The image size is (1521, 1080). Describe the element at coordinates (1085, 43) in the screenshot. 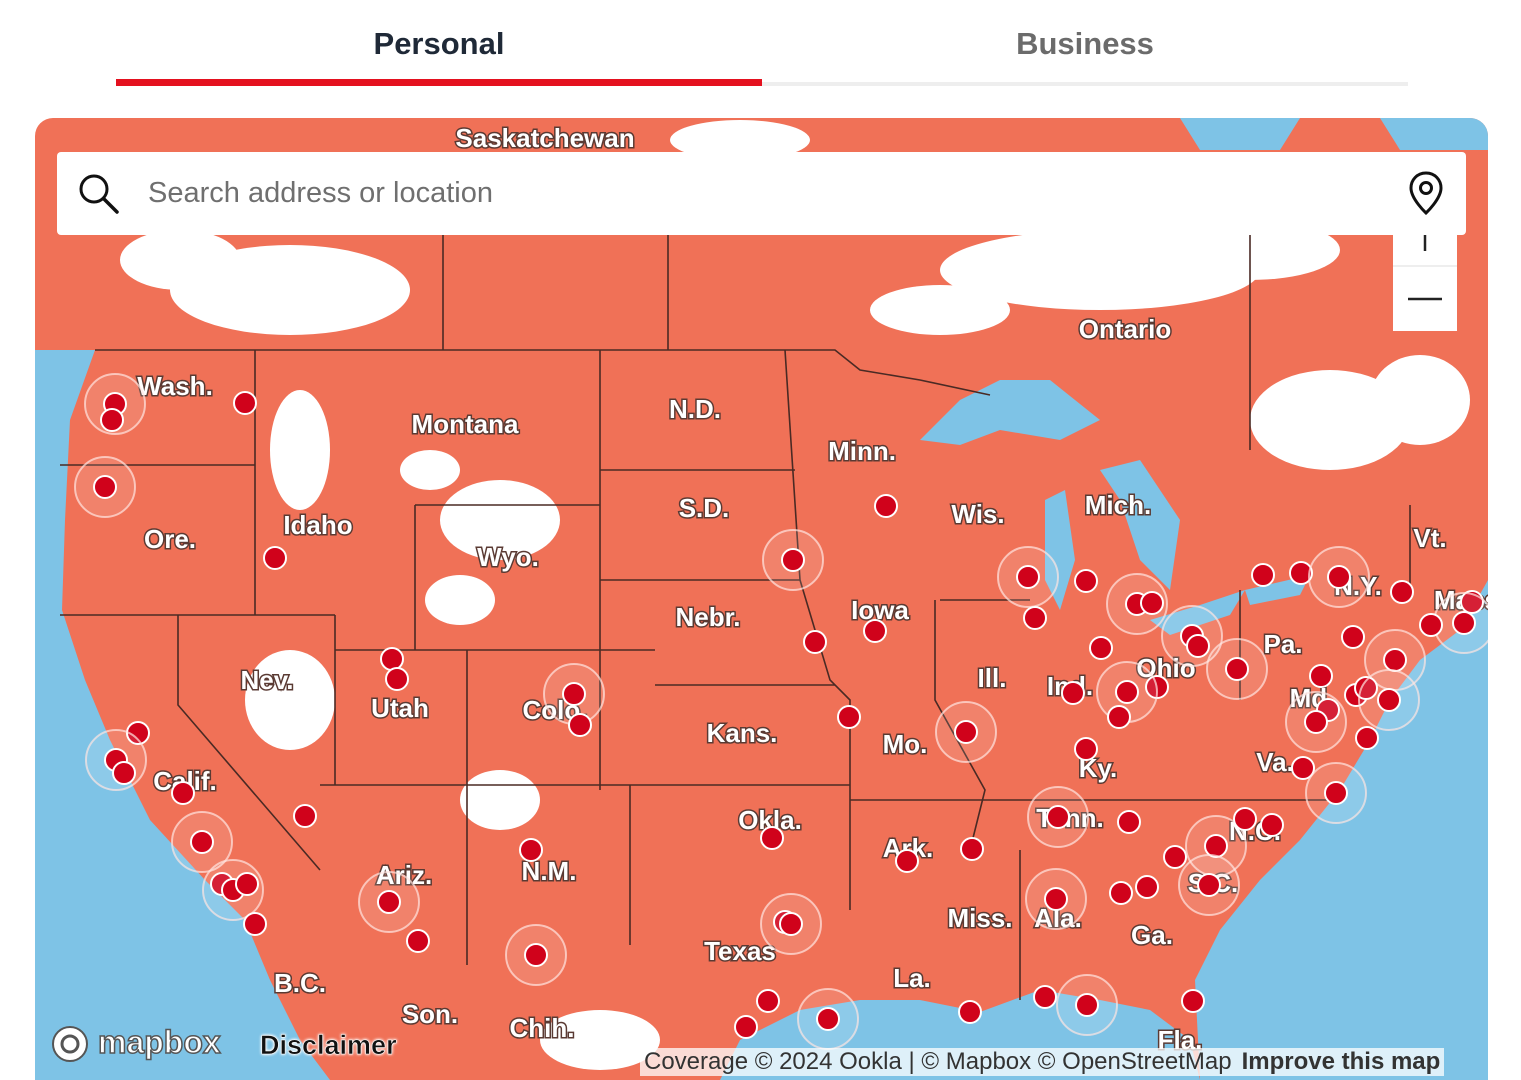

I see `tab-business: Business` at that location.